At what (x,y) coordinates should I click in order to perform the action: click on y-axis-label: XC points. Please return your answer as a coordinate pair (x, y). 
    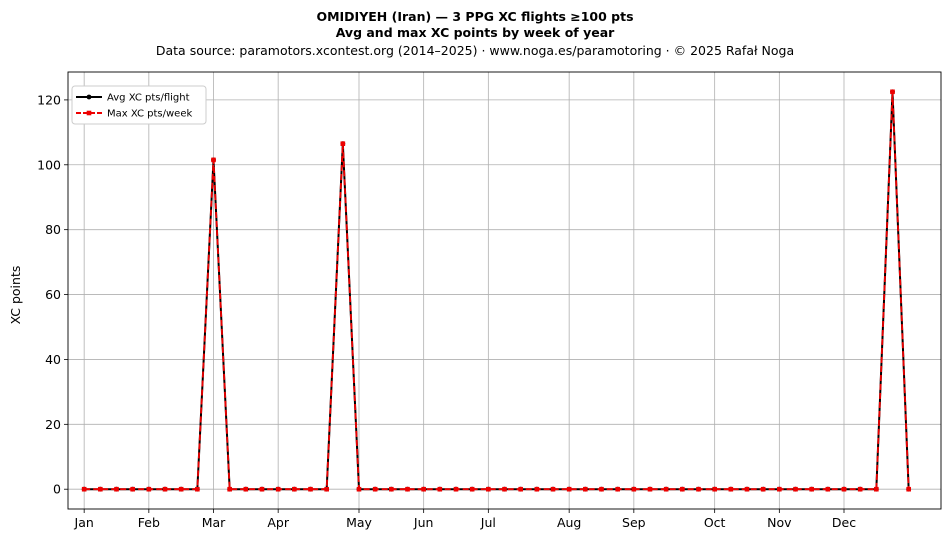
    Looking at the image, I should click on (15, 295).